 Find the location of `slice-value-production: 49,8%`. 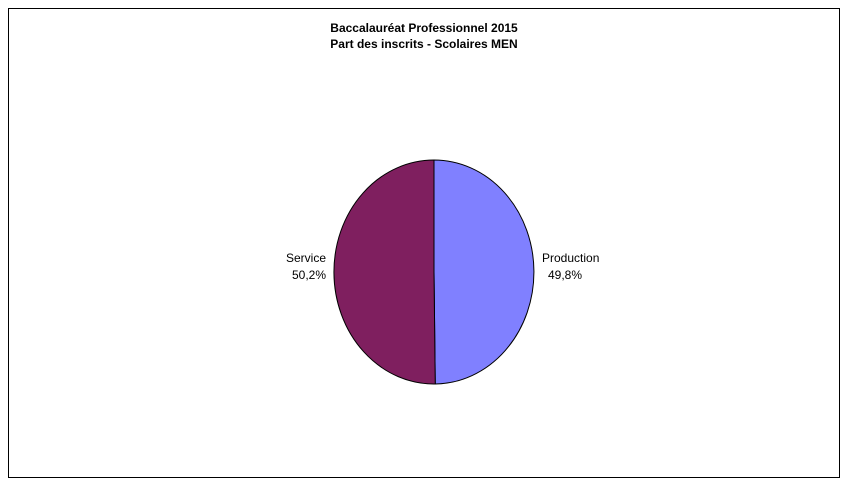

slice-value-production: 49,8% is located at coordinates (565, 275).